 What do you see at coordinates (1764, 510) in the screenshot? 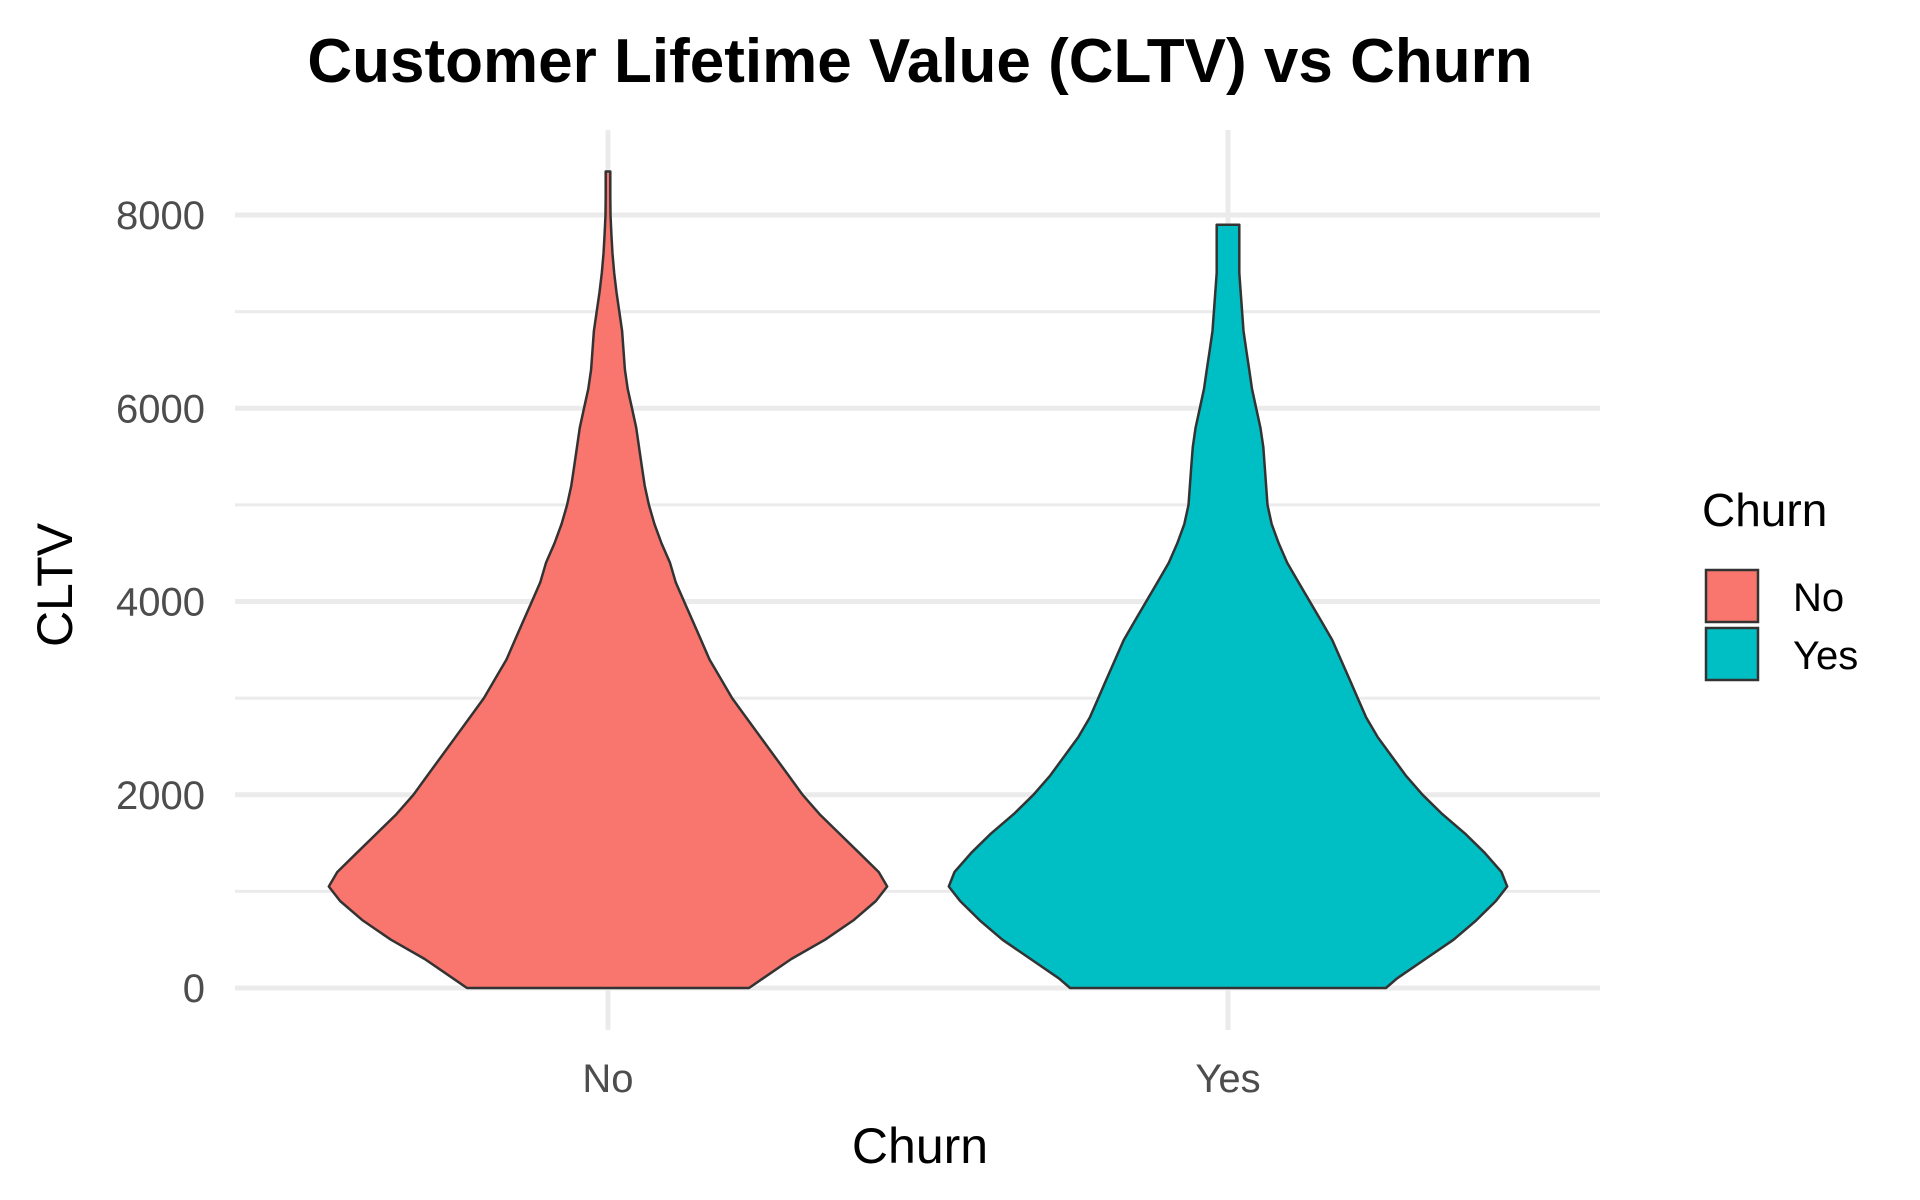
I see `legend-title: Churn` at bounding box center [1764, 510].